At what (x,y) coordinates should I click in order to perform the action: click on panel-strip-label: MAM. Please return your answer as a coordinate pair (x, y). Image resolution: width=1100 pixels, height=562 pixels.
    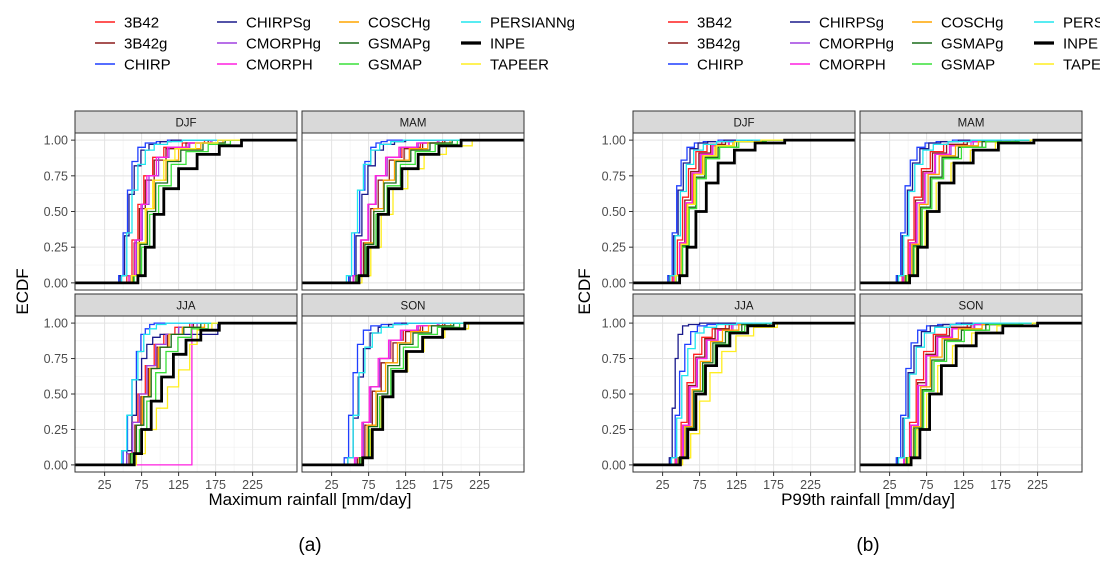
    Looking at the image, I should click on (971, 124).